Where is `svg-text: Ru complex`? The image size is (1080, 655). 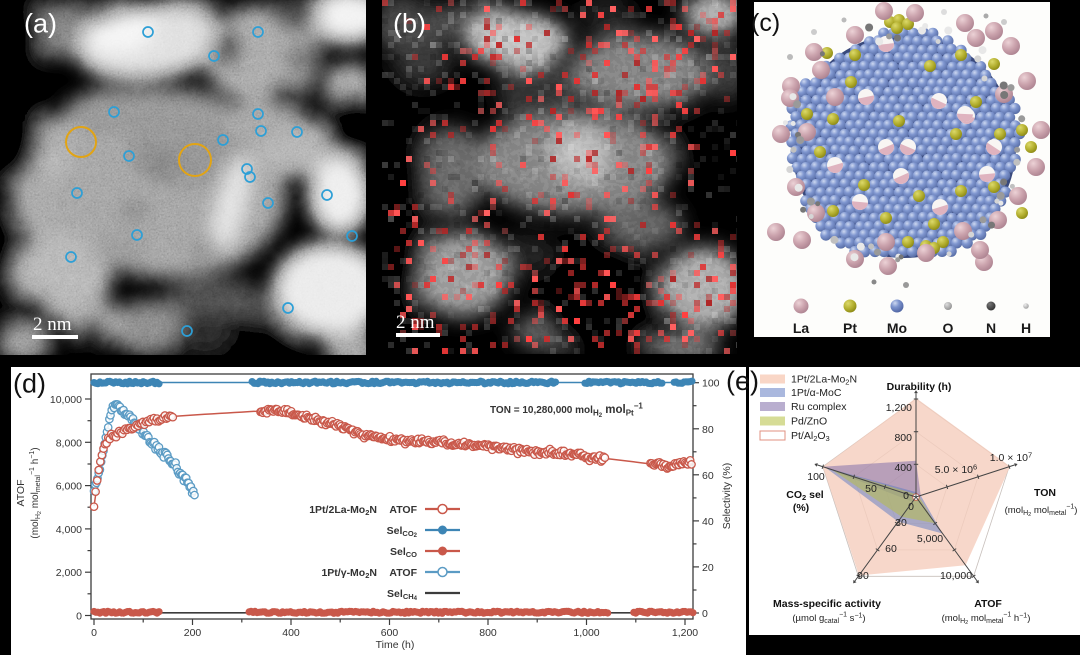 svg-text: Ru complex is located at coordinates (819, 407).